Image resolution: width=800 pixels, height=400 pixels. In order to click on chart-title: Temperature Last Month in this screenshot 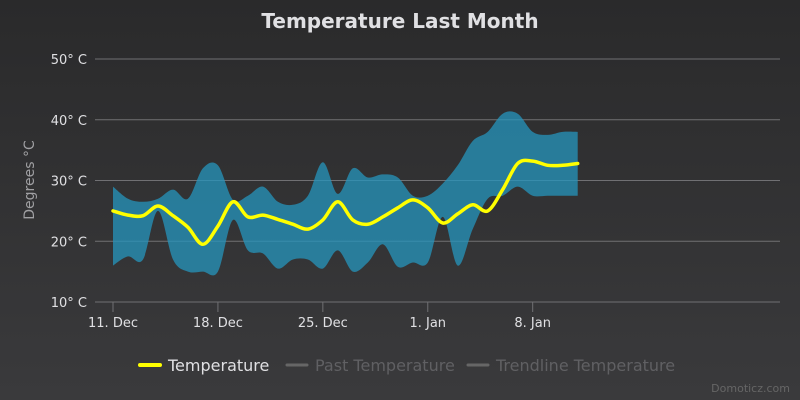, I will do `click(399, 21)`.